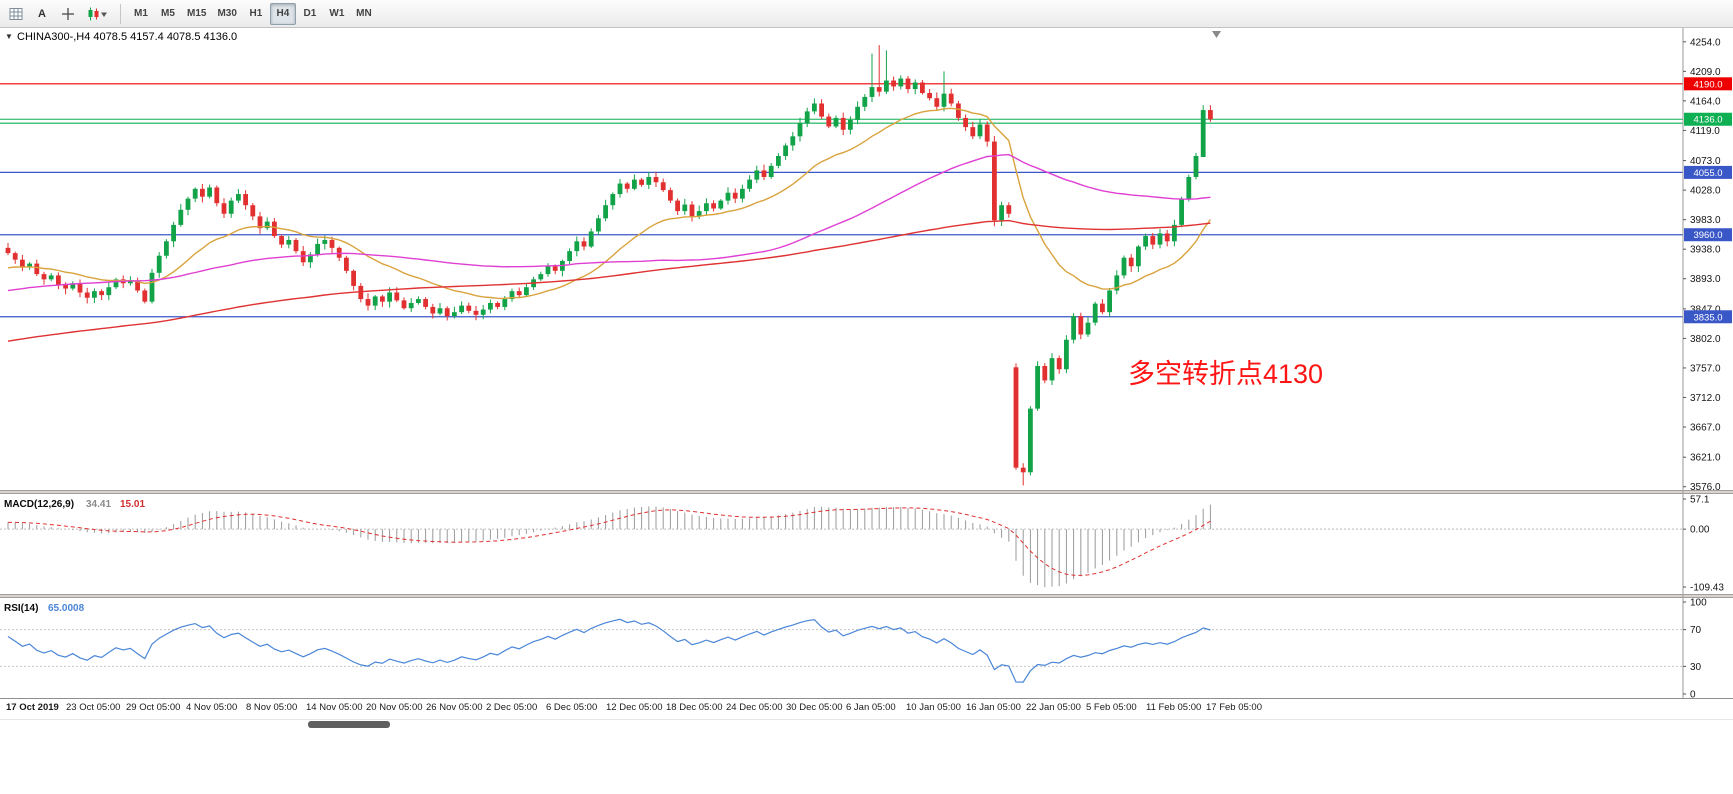 This screenshot has width=1733, height=794. Describe the element at coordinates (609, 650) in the screenshot. I see `rsi-line` at that location.